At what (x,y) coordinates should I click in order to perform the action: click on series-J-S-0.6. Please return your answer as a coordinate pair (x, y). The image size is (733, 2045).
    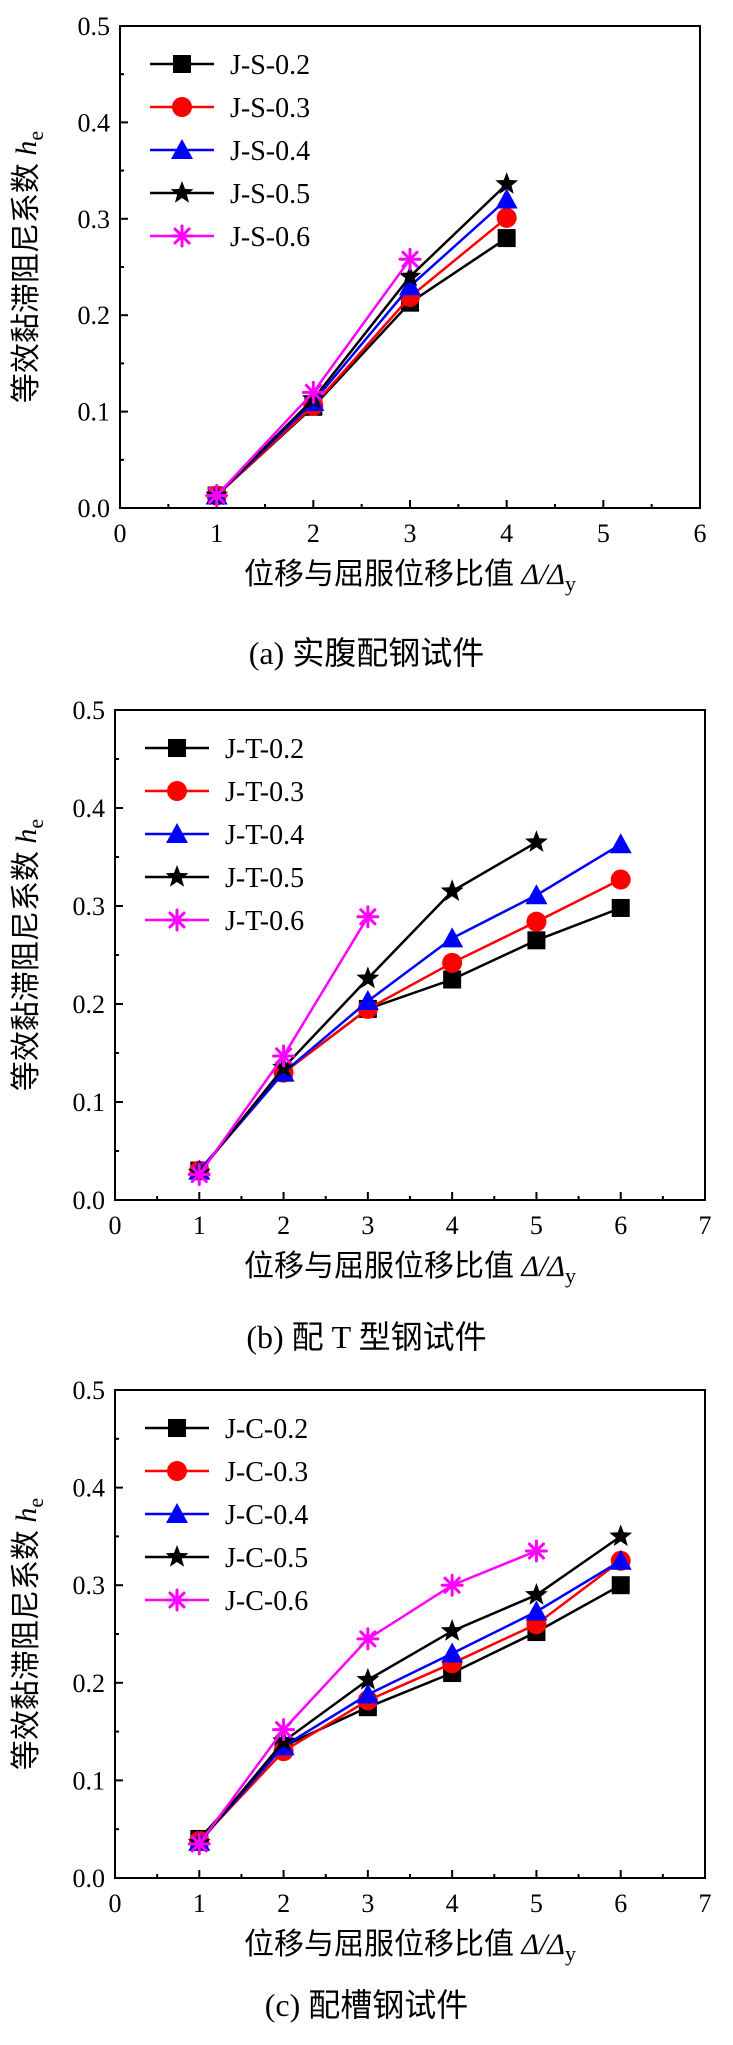
    Looking at the image, I should click on (313, 377).